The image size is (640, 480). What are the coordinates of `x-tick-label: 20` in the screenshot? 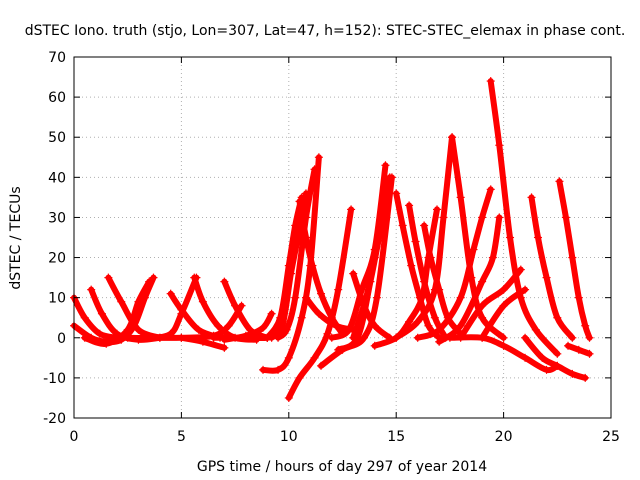 It's located at (504, 437).